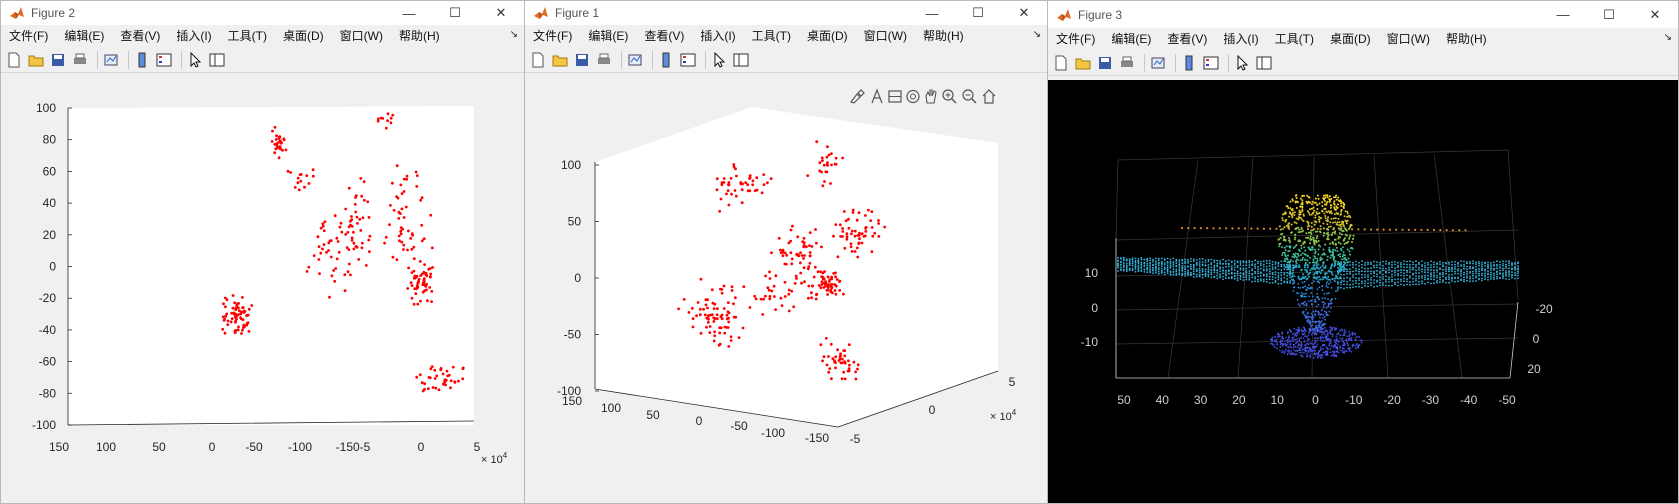 Image resolution: width=1679 pixels, height=504 pixels. What do you see at coordinates (732, 287) in the screenshot?
I see `scatter-point` at bounding box center [732, 287].